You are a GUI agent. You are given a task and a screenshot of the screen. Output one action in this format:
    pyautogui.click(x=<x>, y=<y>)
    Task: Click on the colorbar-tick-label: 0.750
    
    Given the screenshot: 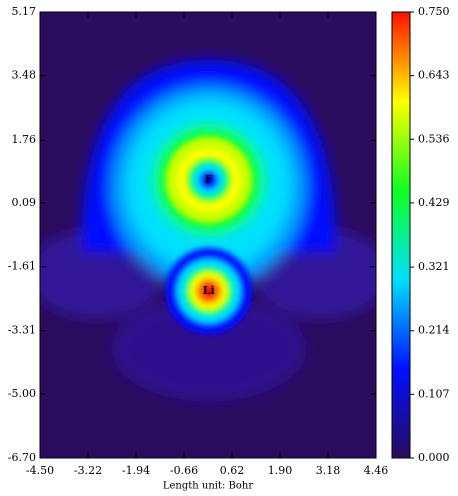 What is the action you would take?
    pyautogui.click(x=434, y=11)
    